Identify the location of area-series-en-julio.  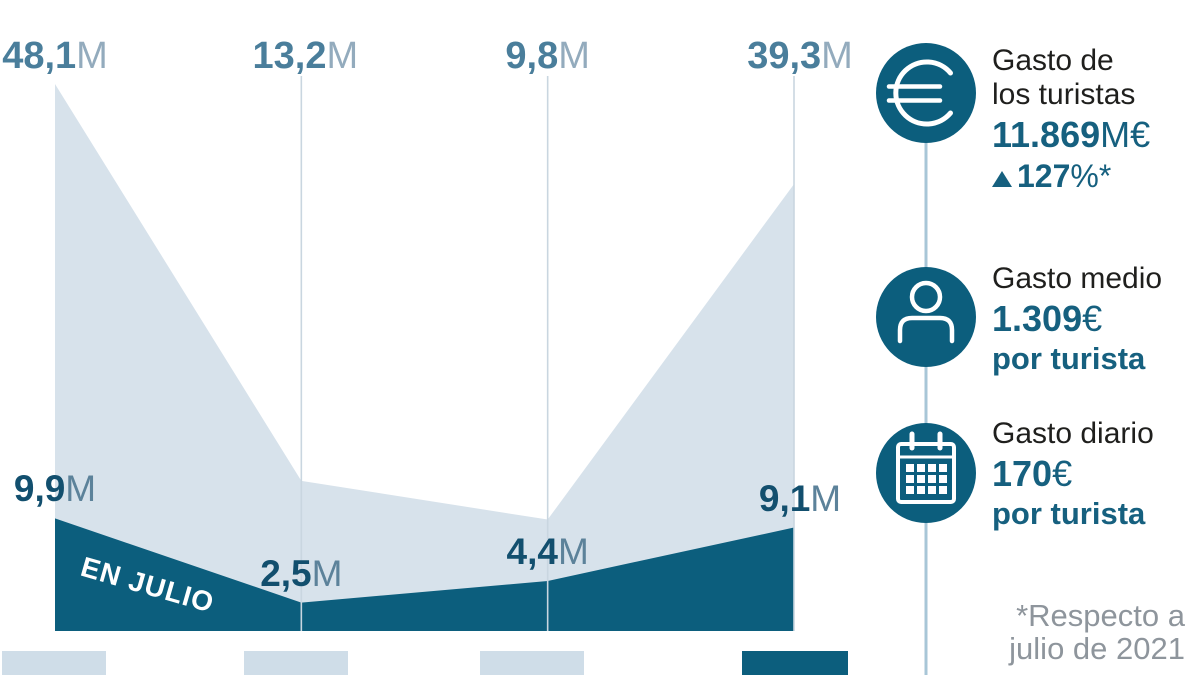
(424, 574).